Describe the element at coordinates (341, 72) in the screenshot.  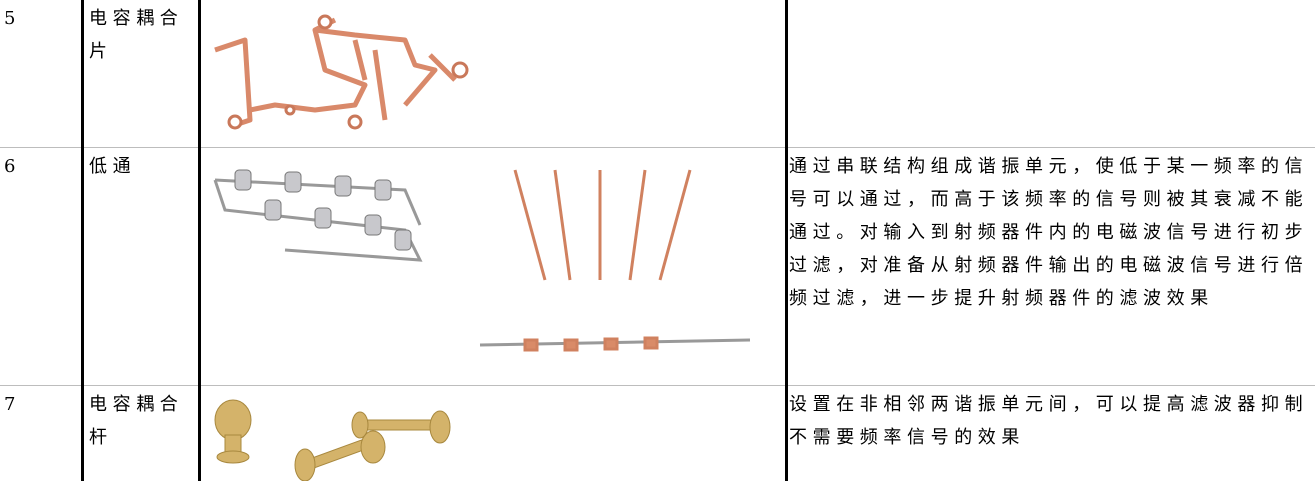
I see `coupling-plate-image` at that location.